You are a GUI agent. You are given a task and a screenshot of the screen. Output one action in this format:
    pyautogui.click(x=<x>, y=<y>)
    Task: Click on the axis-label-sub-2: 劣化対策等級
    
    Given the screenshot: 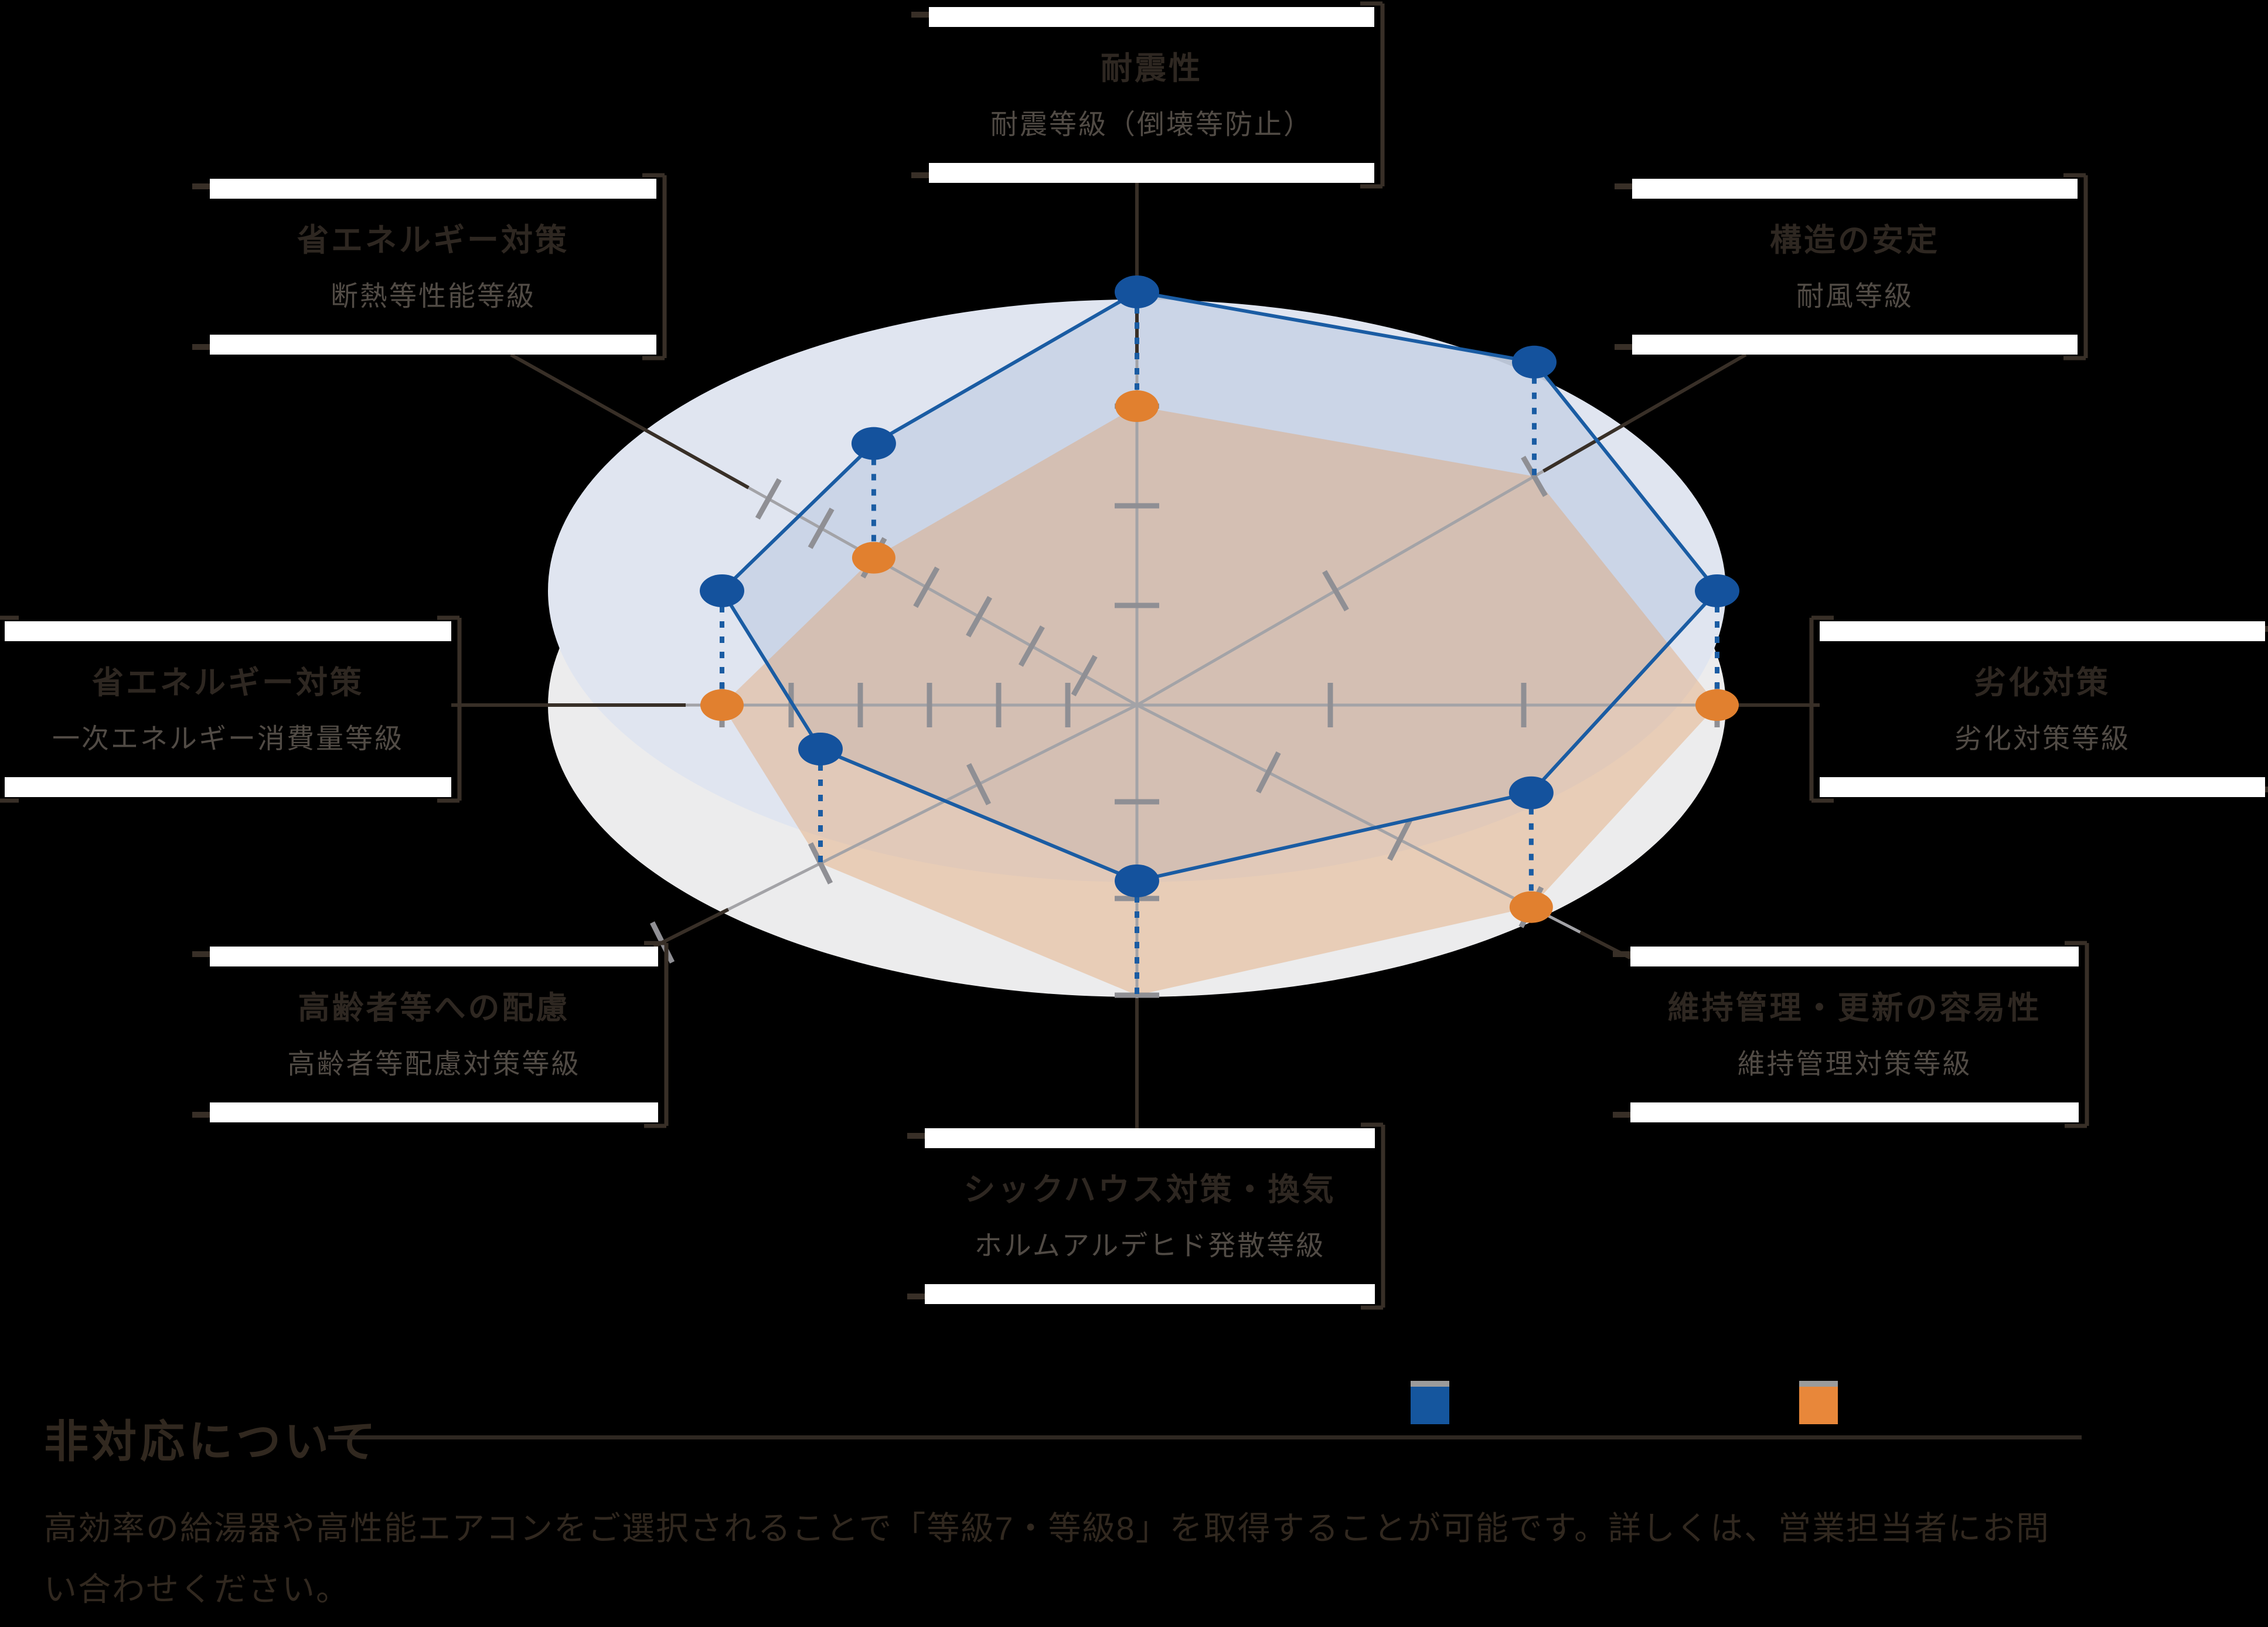 What is the action you would take?
    pyautogui.click(x=2042, y=738)
    